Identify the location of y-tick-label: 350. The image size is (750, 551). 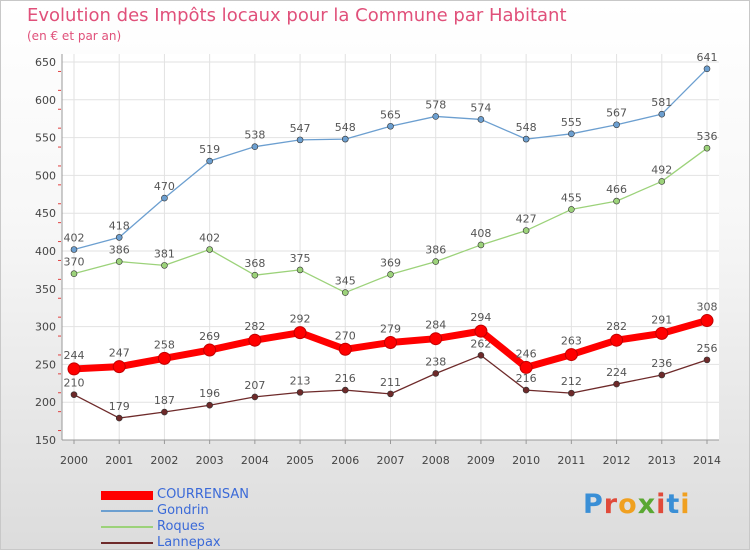
(45, 289).